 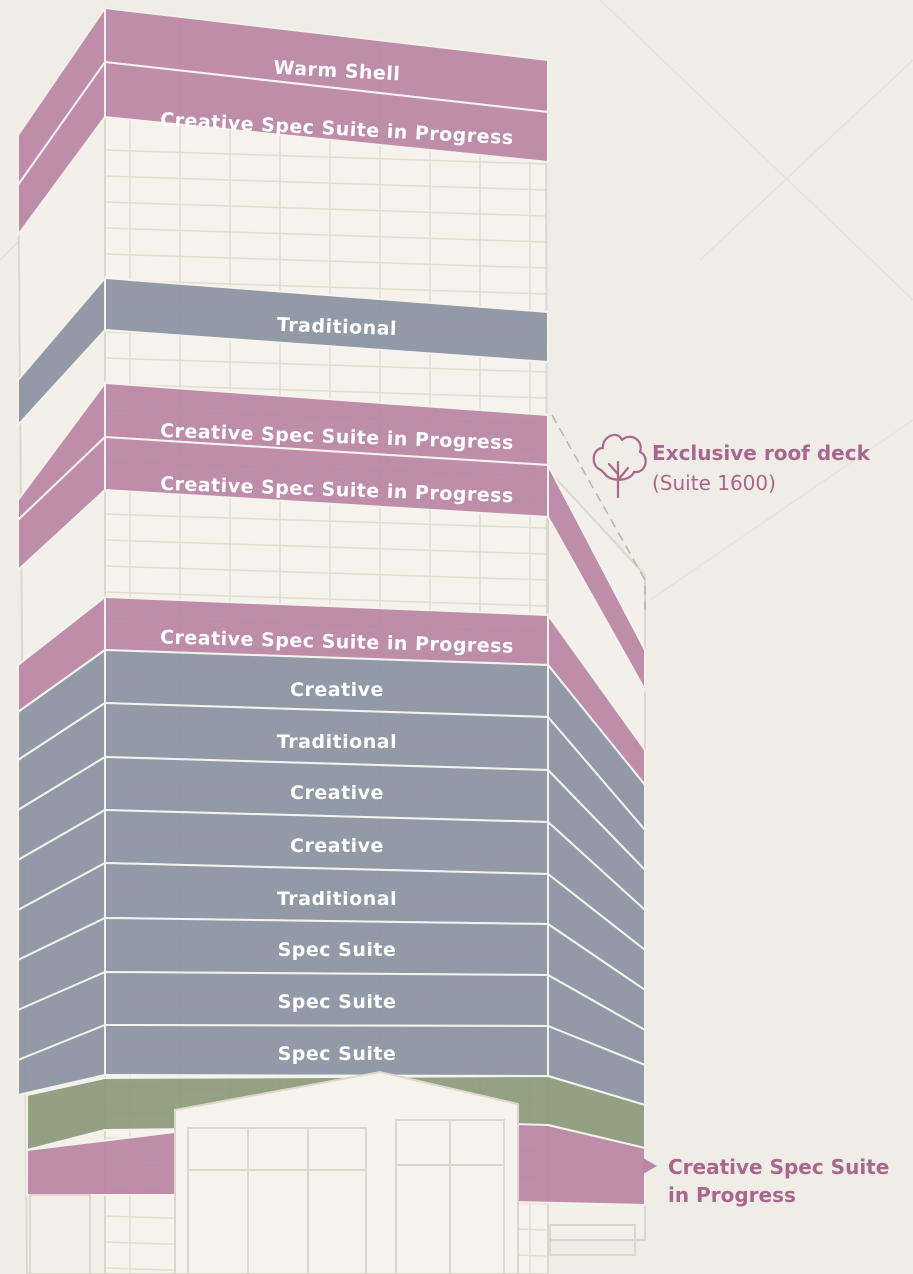 What do you see at coordinates (332, 1172) in the screenshot?
I see `storefront` at bounding box center [332, 1172].